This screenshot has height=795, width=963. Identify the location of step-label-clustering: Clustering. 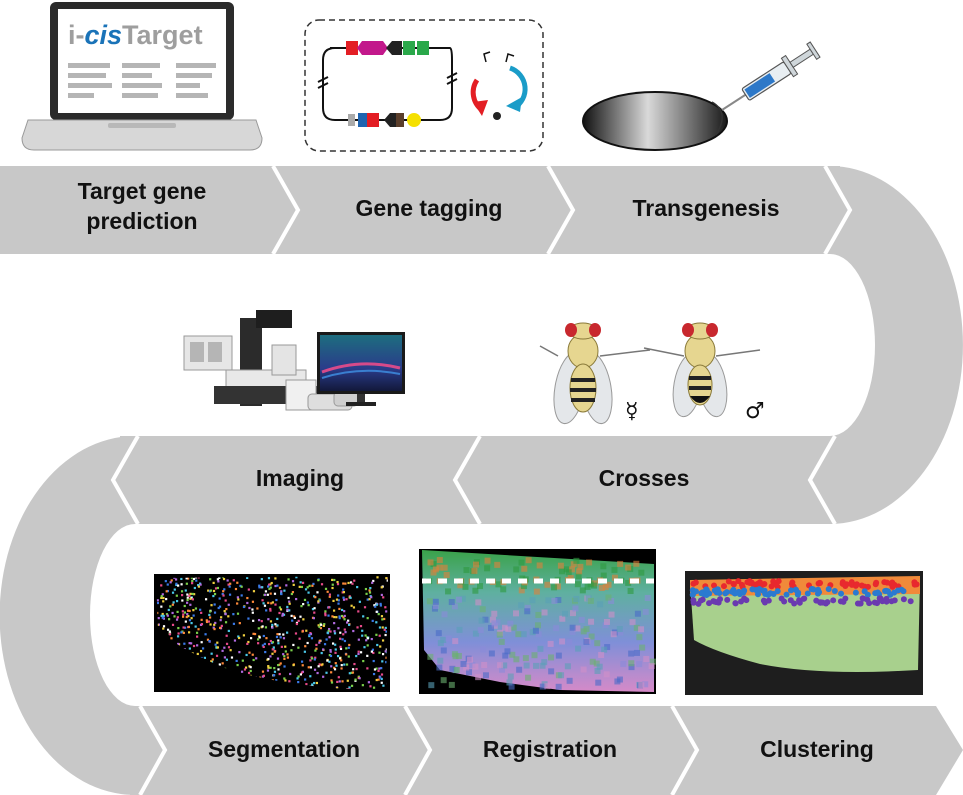
(817, 749).